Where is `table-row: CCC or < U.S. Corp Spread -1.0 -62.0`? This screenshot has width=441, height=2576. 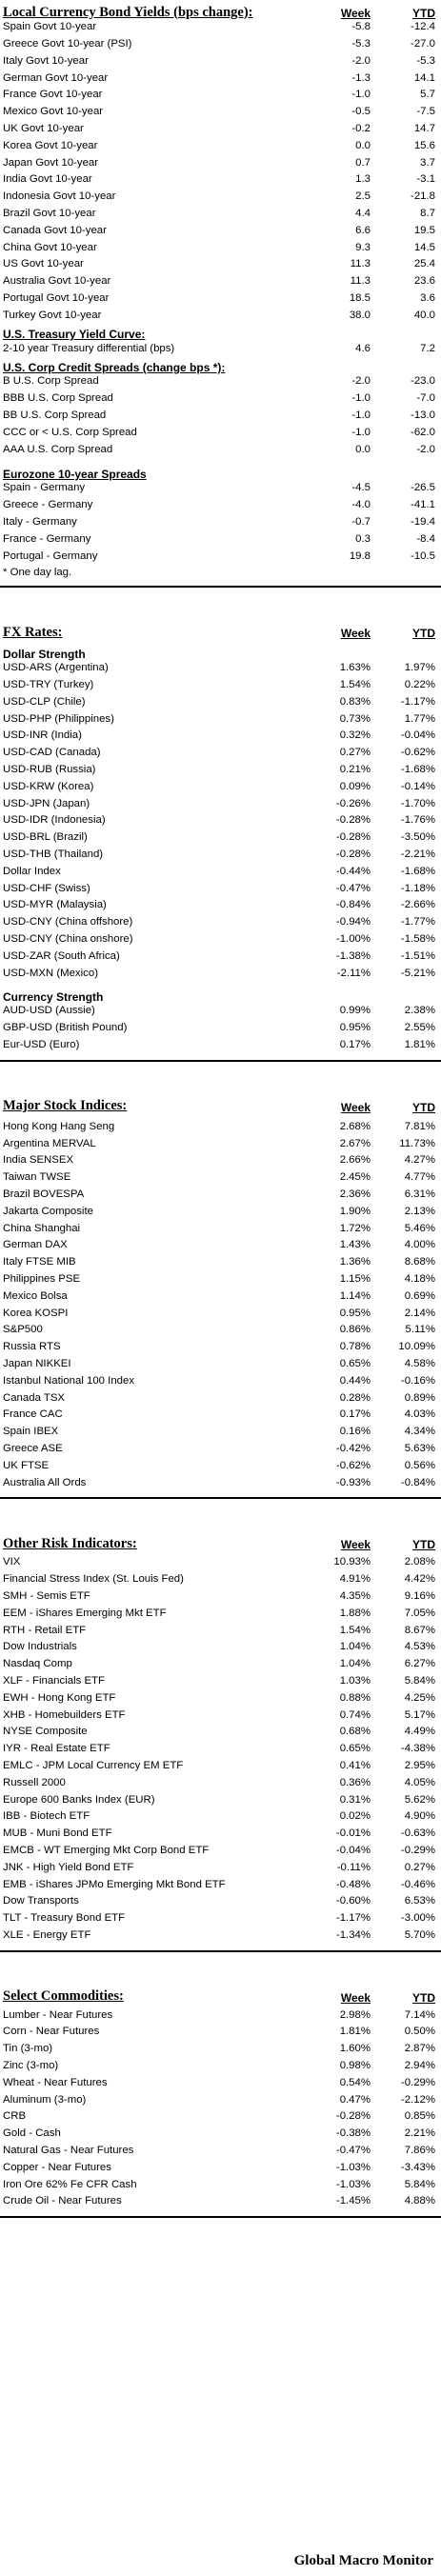 table-row: CCC or < U.S. Corp Spread -1.0 -62.0 is located at coordinates (220, 433).